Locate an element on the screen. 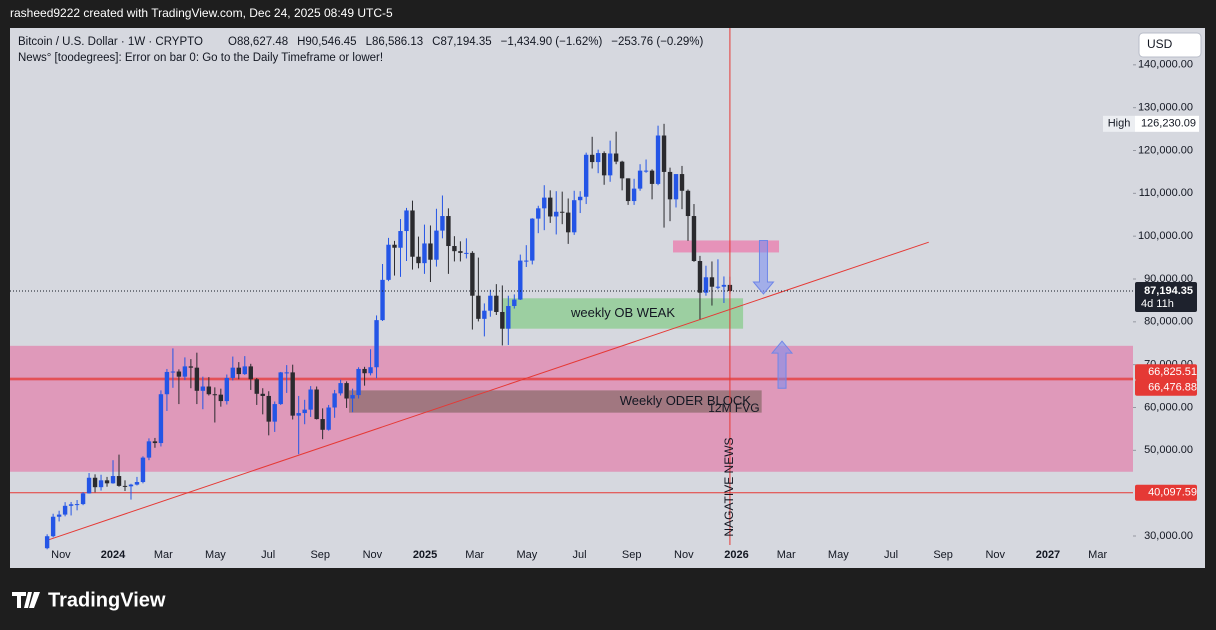 The height and width of the screenshot is (630, 1216). currency-button is located at coordinates (1170, 45).